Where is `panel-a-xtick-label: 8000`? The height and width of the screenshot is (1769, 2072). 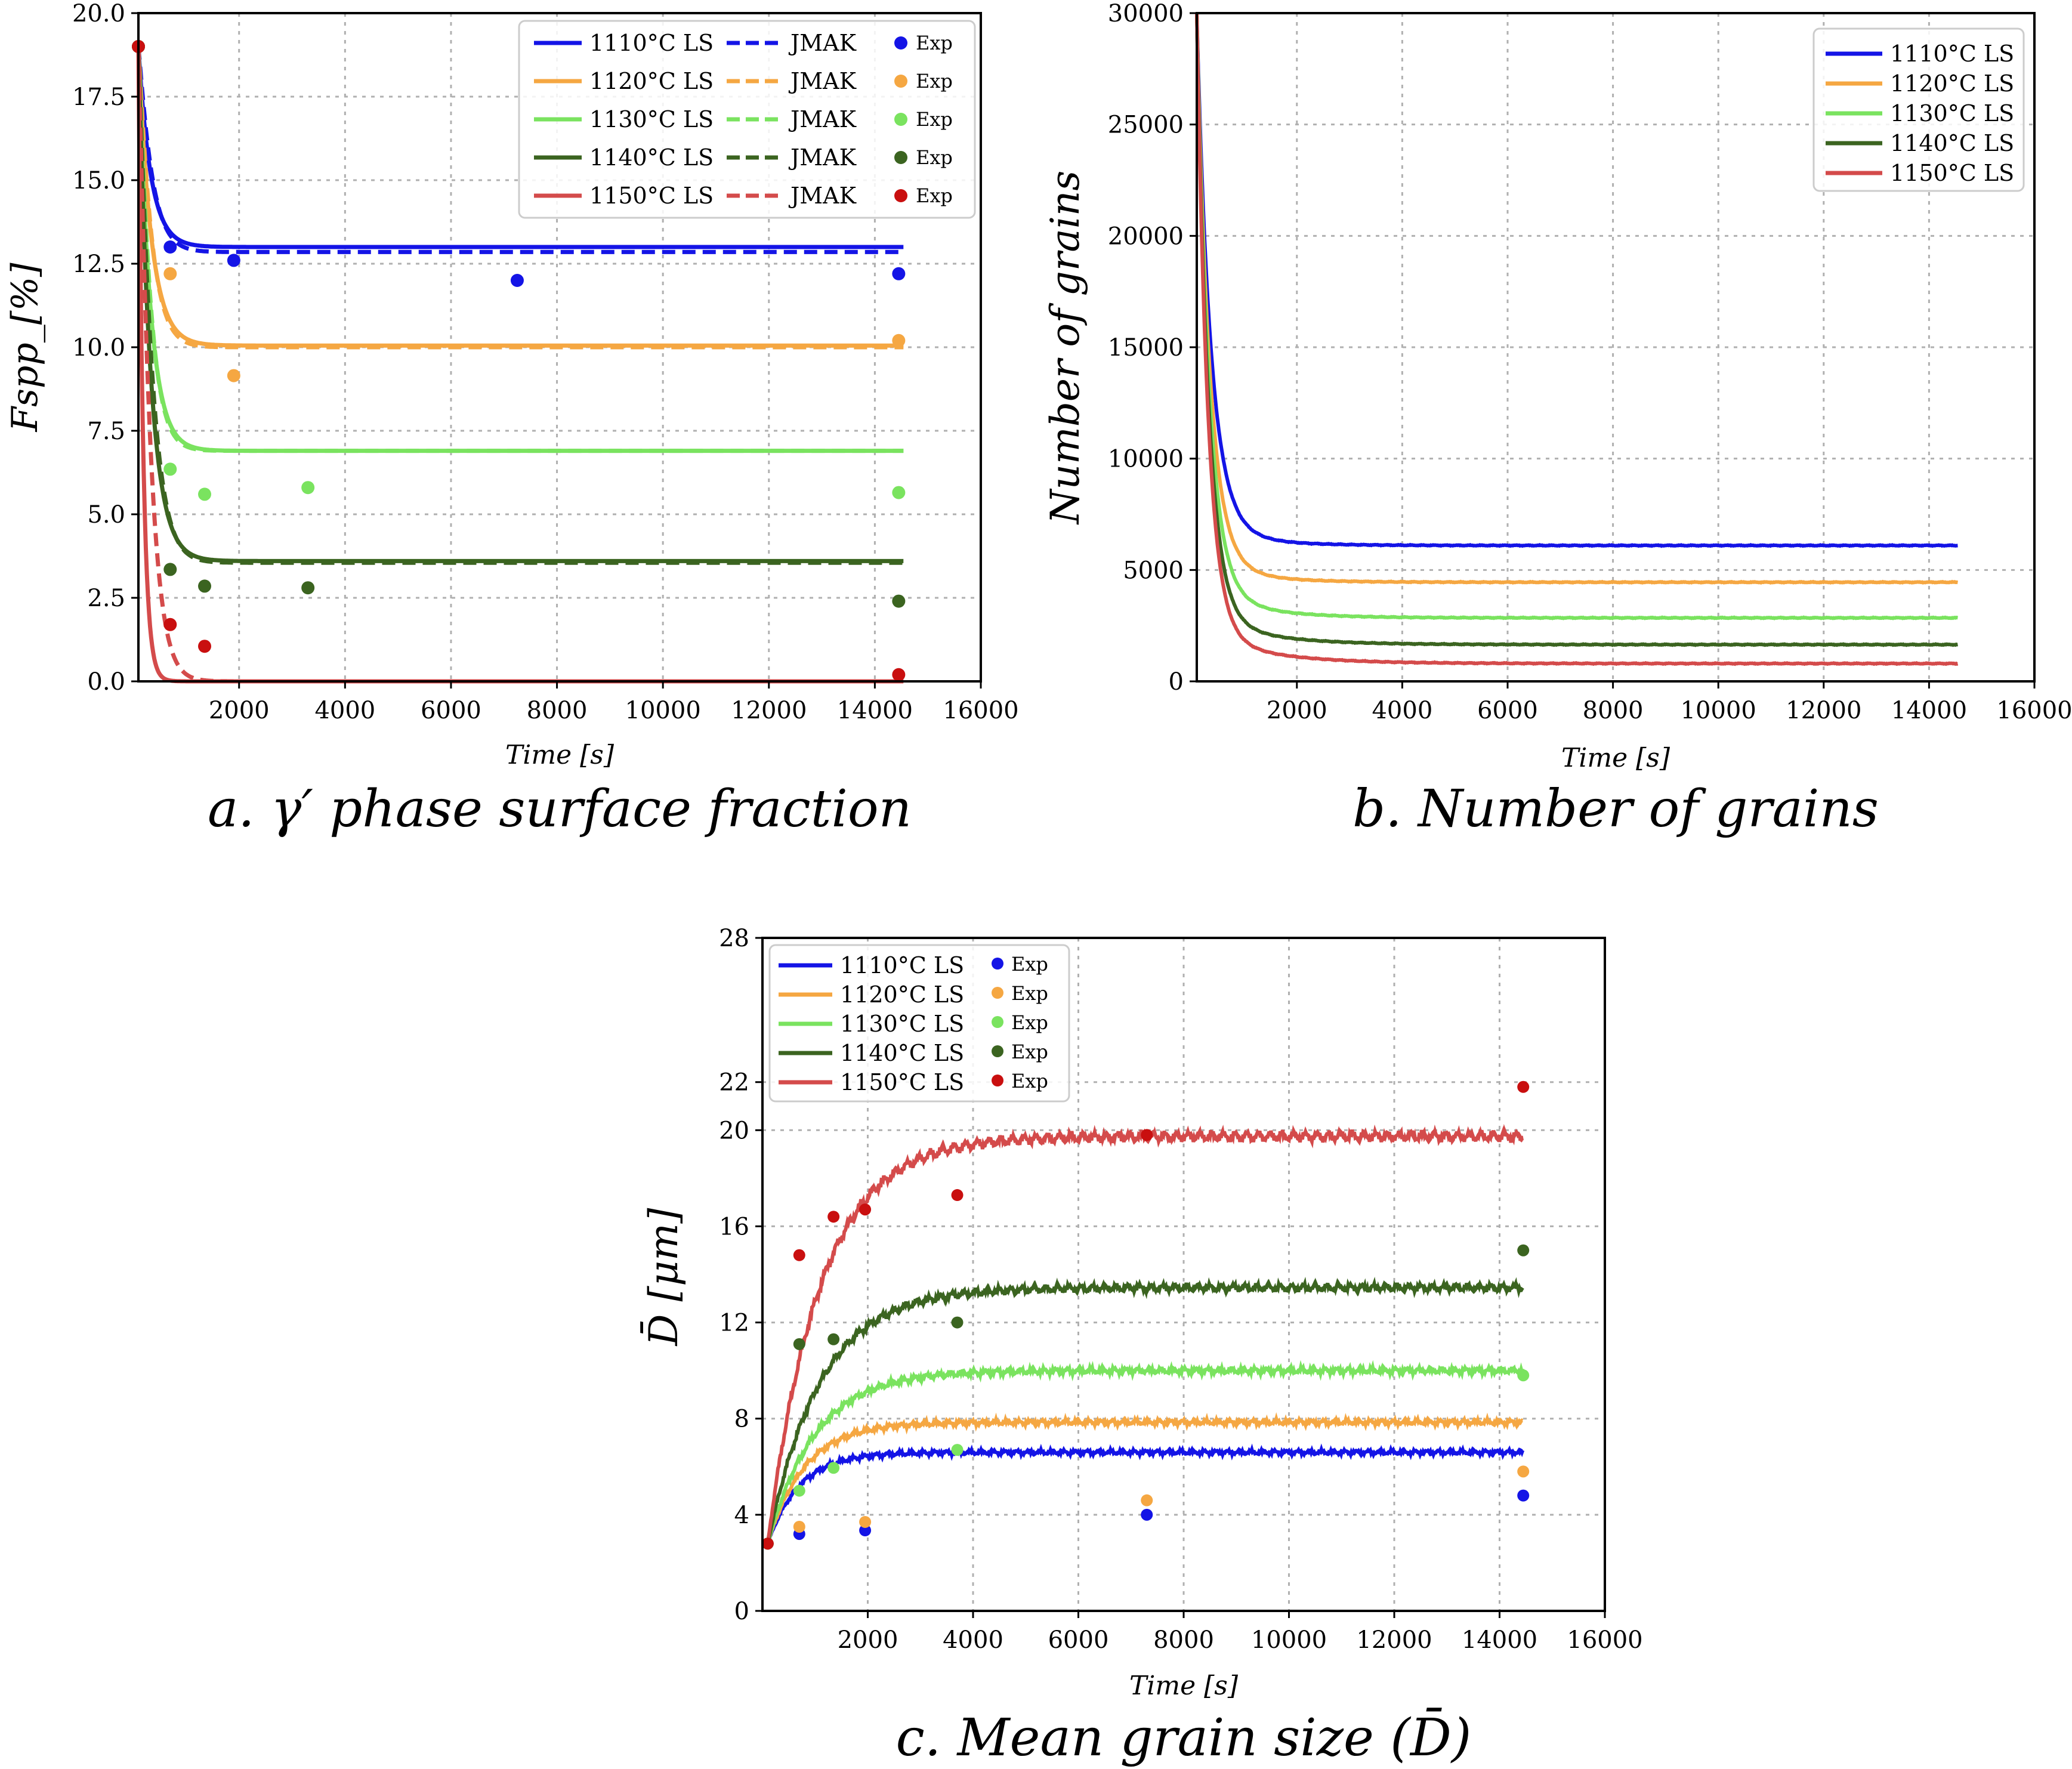
panel-a-xtick-label: 8000 is located at coordinates (557, 711).